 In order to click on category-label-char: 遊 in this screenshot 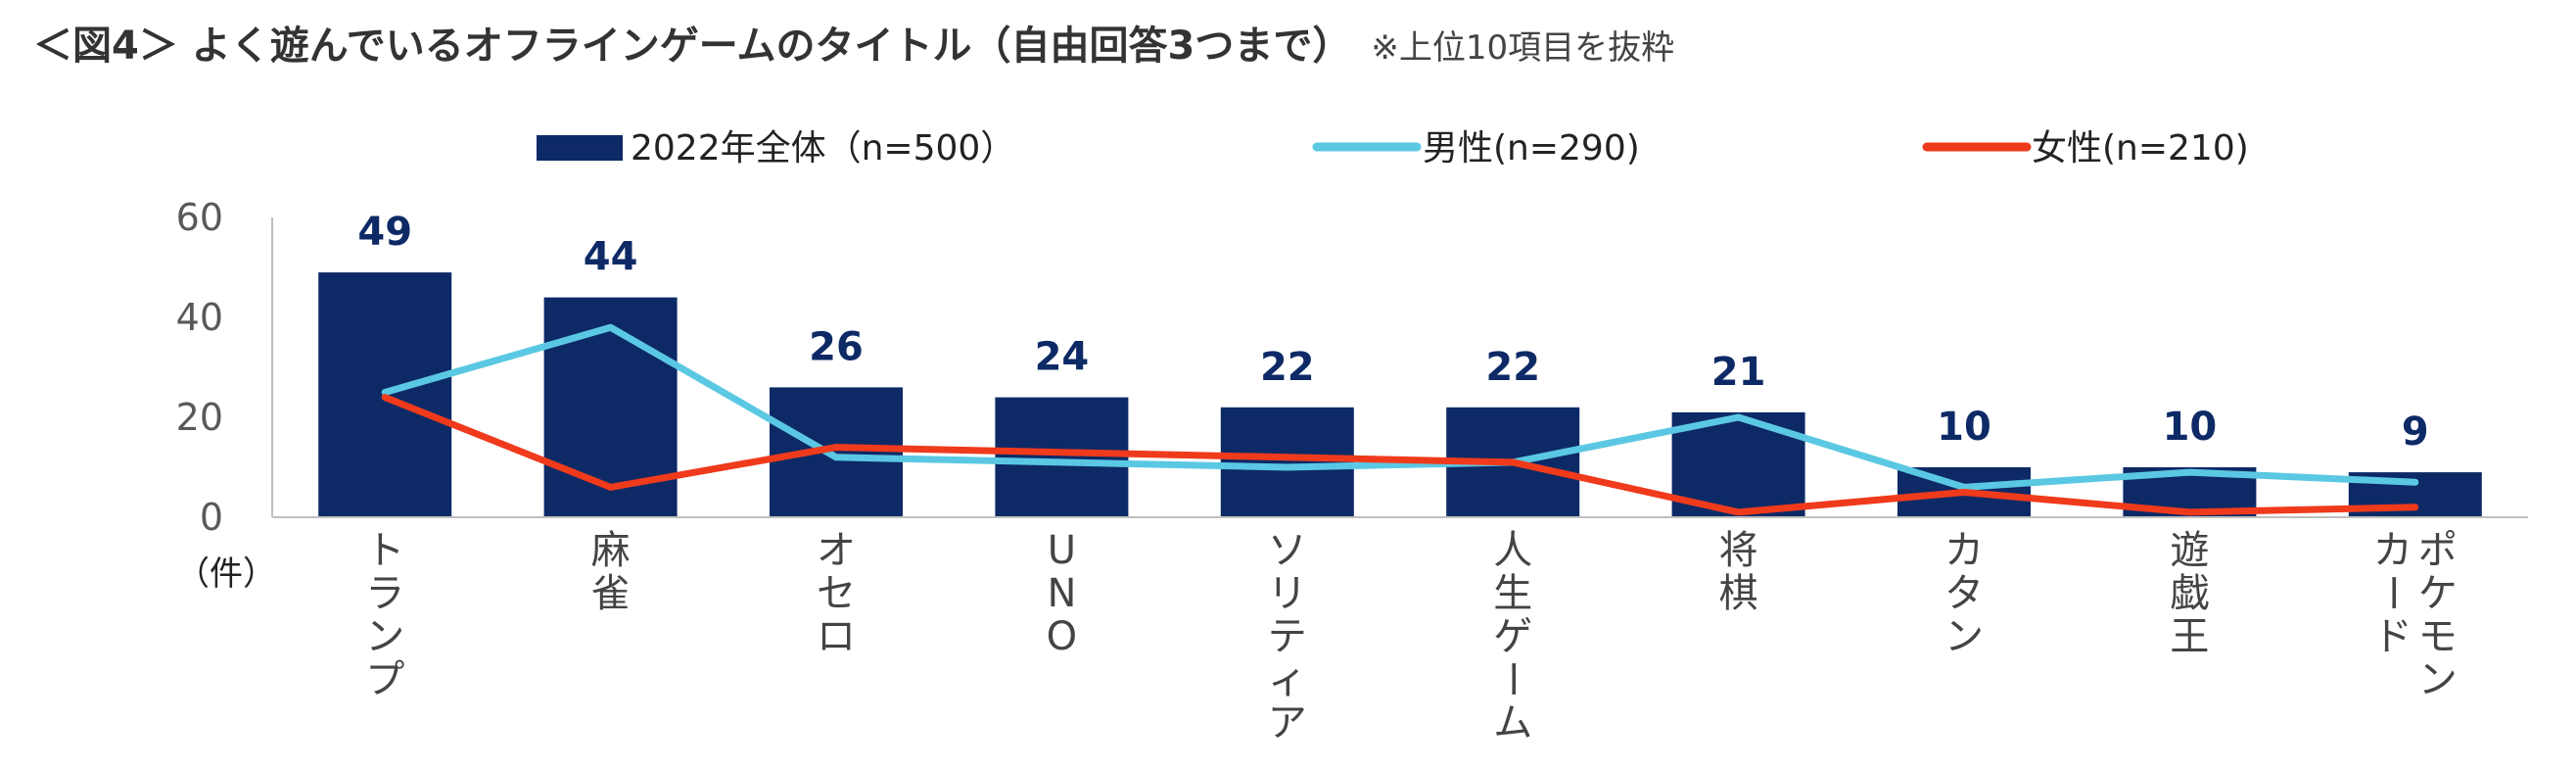, I will do `click(2189, 550)`.